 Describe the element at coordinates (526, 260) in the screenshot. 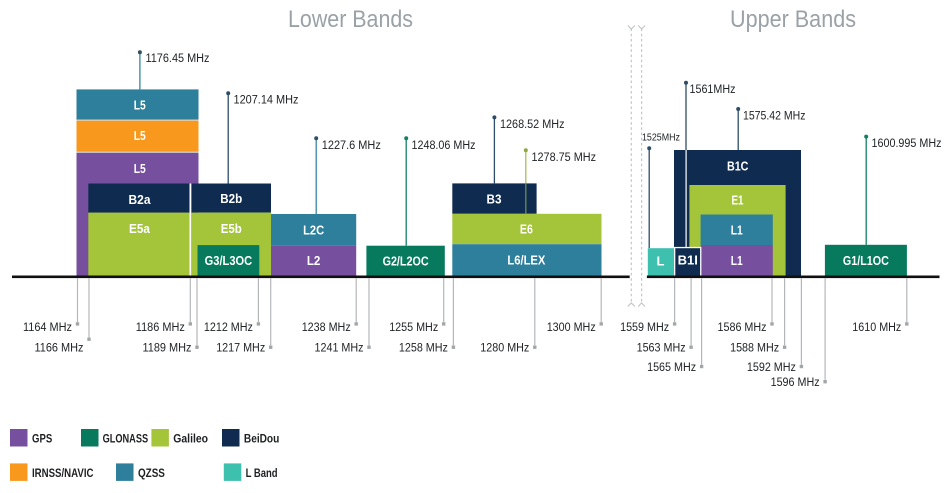

I see `svg-text: L6/LEX` at that location.